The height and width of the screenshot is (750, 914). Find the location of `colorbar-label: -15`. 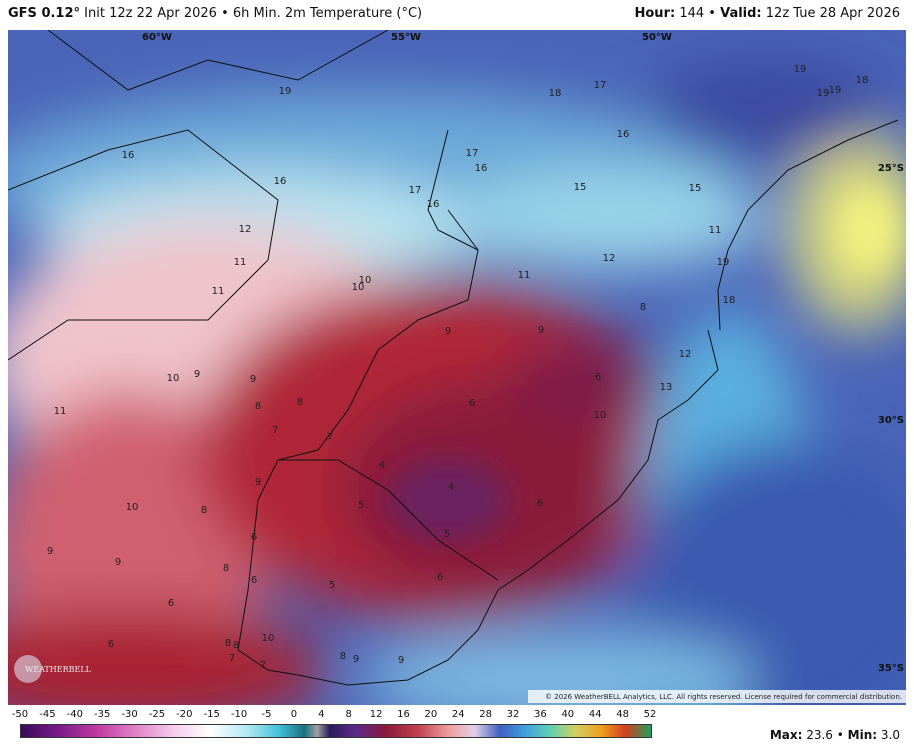

colorbar-label: -15 is located at coordinates (211, 714).